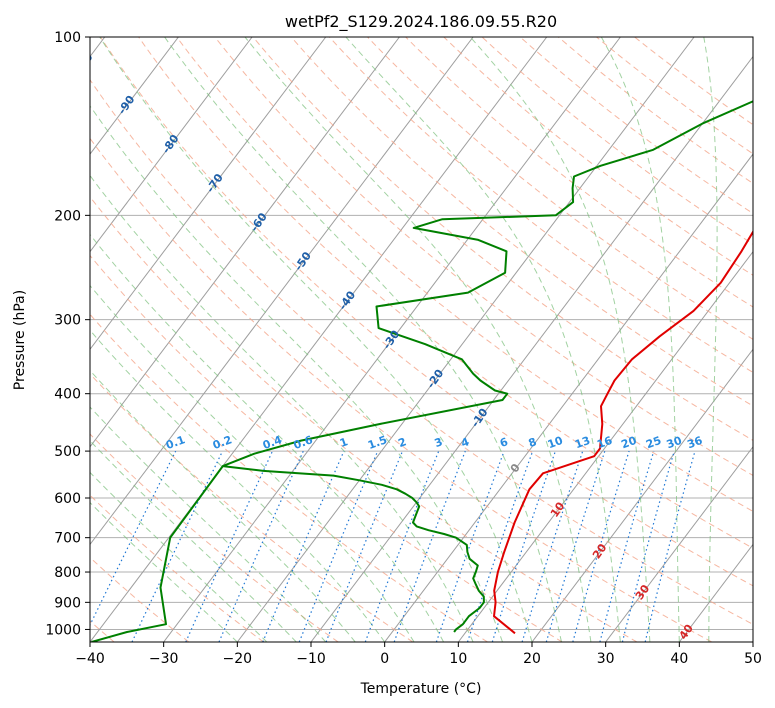  I want to click on y-tick-label: 600, so click(67, 499).